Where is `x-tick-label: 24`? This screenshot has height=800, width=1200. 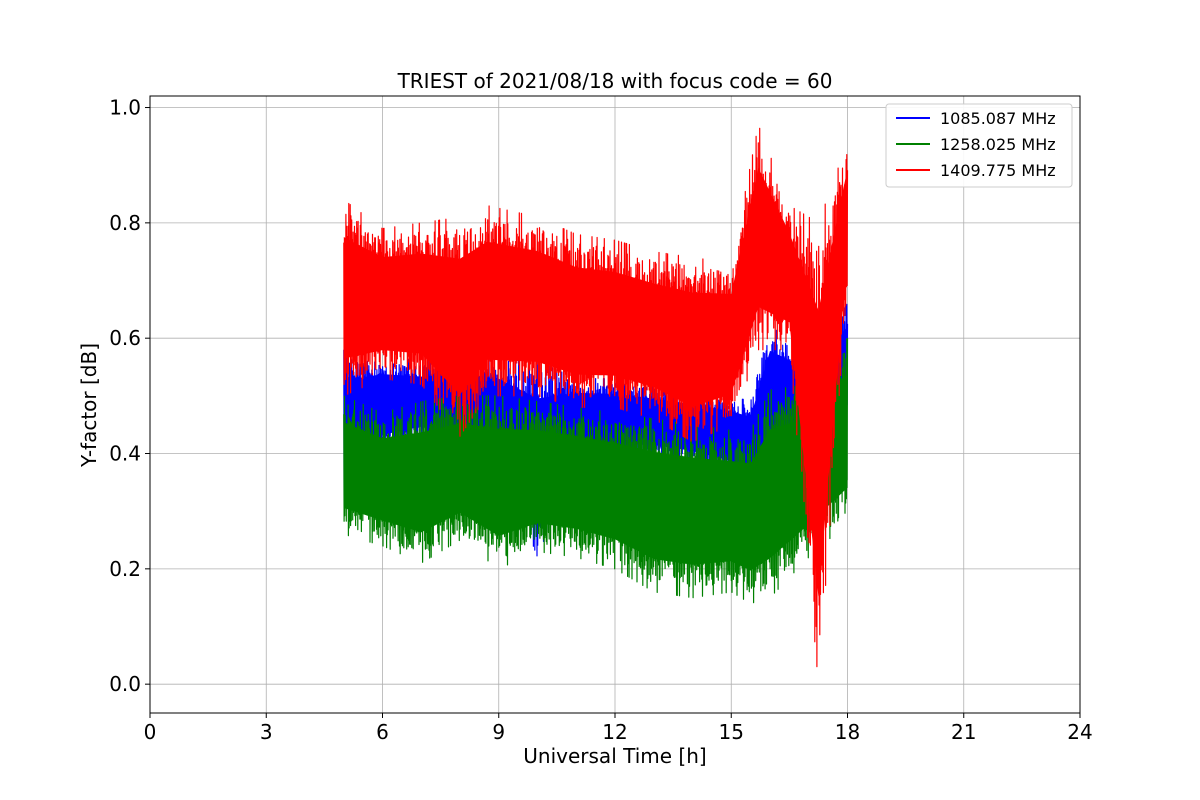 x-tick-label: 24 is located at coordinates (1079, 732).